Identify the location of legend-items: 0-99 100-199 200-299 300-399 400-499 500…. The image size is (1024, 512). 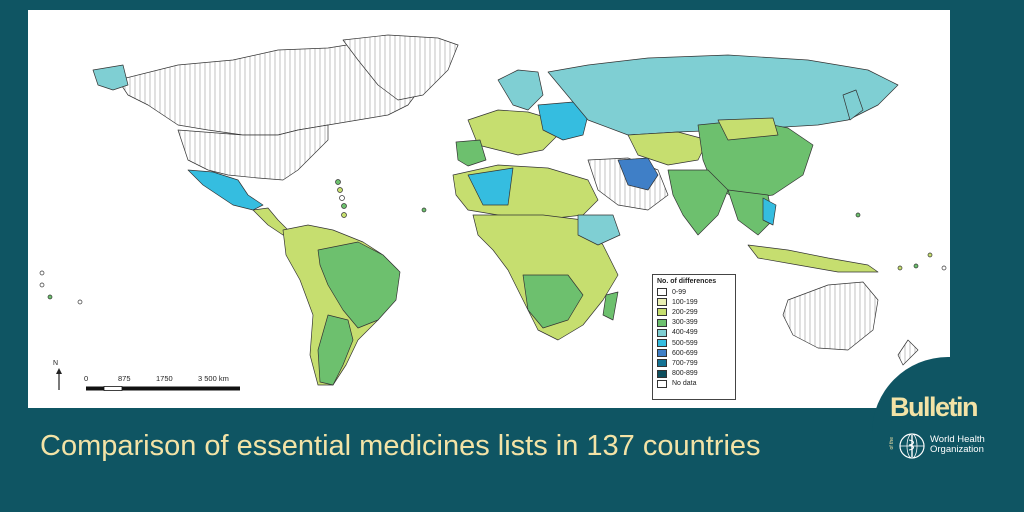
(694, 338).